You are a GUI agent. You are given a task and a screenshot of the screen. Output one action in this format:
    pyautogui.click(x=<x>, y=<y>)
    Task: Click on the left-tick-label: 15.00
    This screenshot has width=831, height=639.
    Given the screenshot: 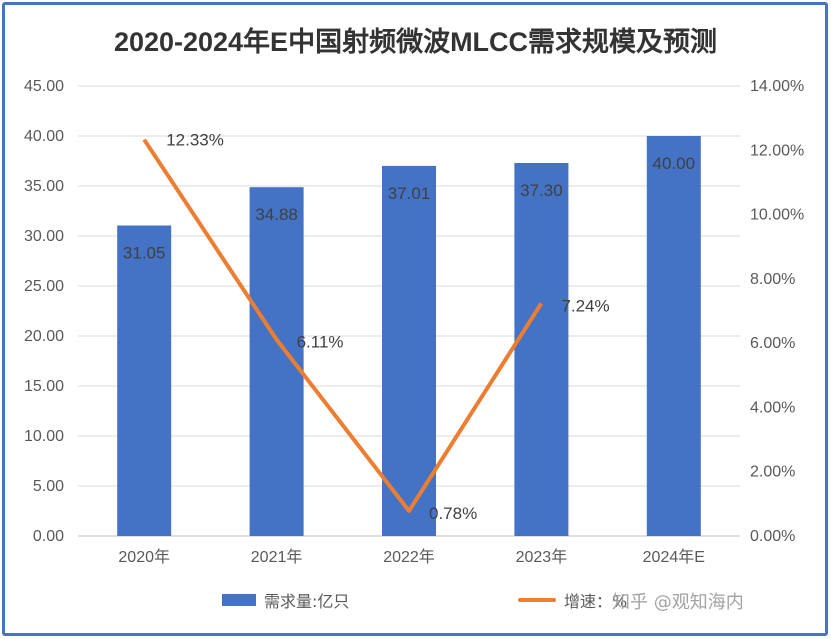 What is the action you would take?
    pyautogui.click(x=44, y=386)
    